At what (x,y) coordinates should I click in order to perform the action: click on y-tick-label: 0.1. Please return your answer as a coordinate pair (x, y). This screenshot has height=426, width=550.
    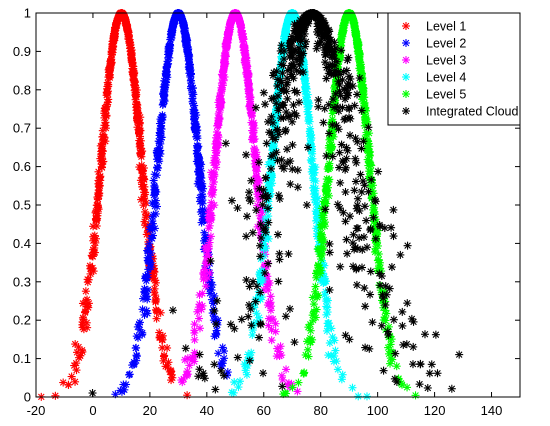
    Looking at the image, I should click on (22, 358).